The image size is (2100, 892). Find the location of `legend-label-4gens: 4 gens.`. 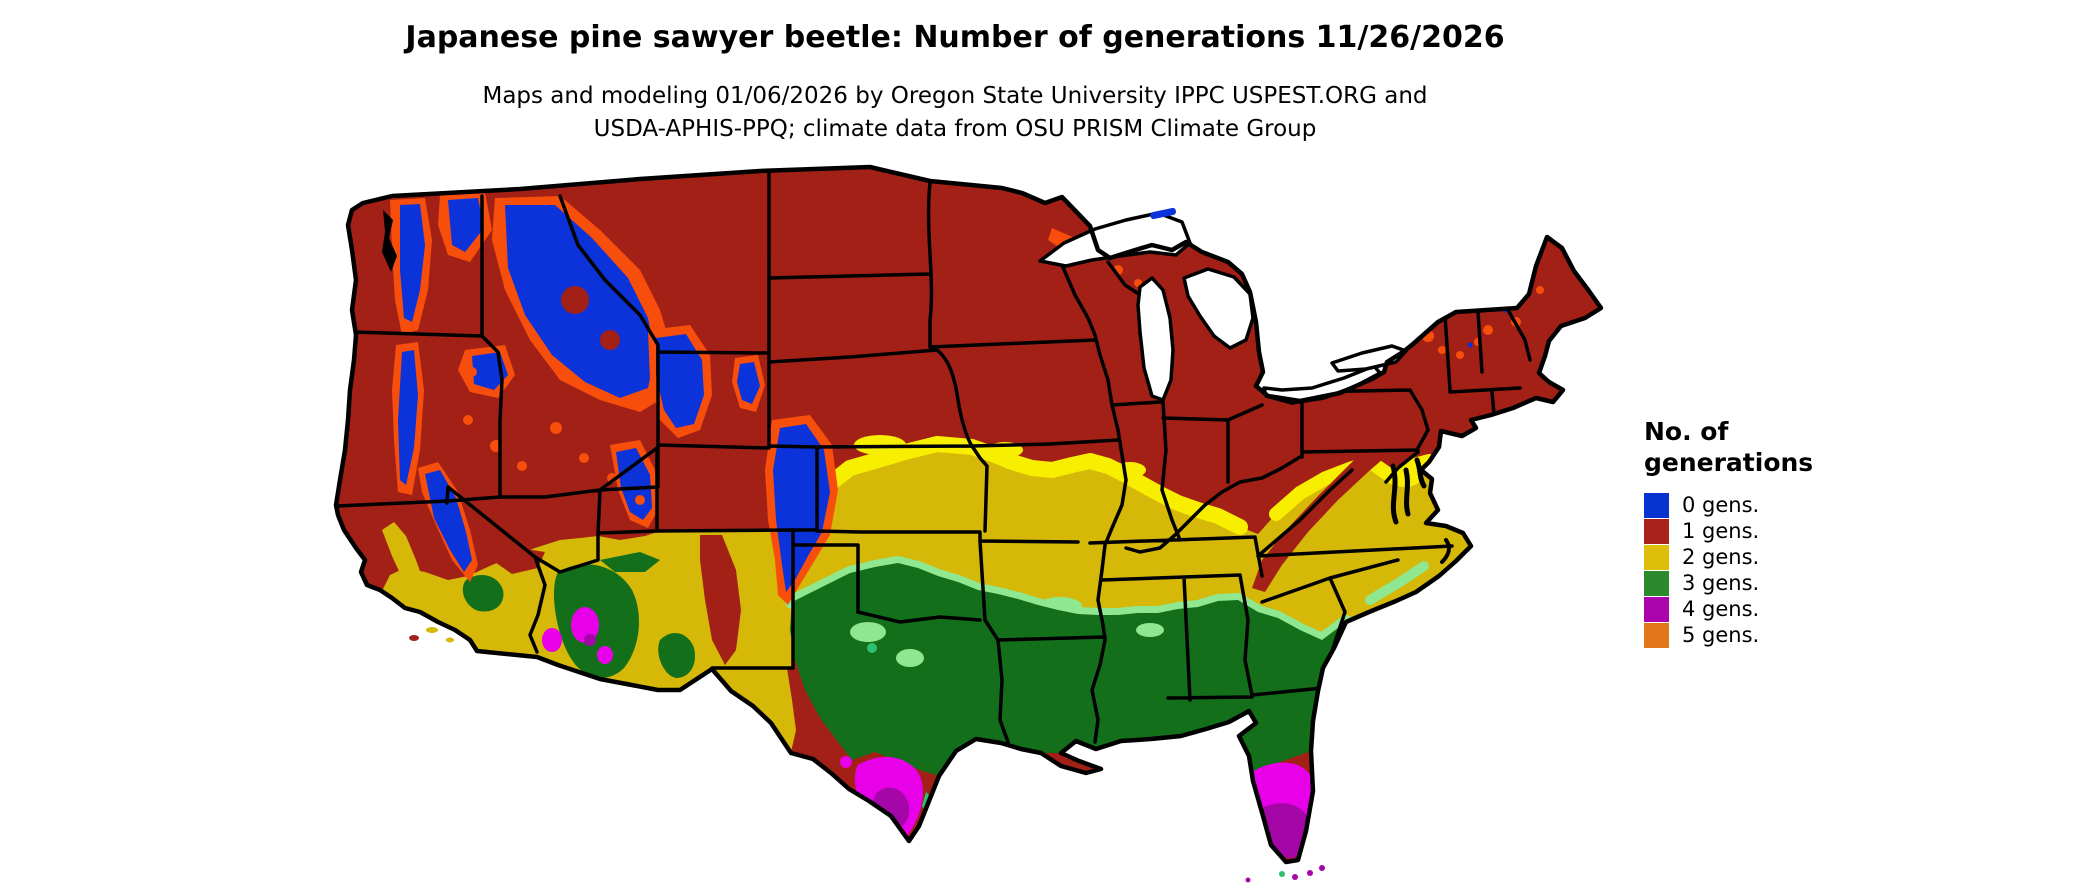

legend-label-4gens: 4 gens. is located at coordinates (1721, 609).